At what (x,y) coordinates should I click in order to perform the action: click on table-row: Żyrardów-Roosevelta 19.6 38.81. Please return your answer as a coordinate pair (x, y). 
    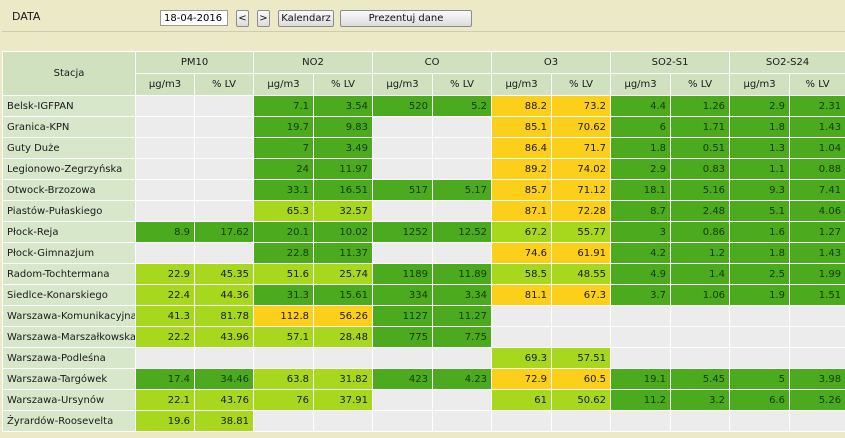
    Looking at the image, I should click on (423, 421).